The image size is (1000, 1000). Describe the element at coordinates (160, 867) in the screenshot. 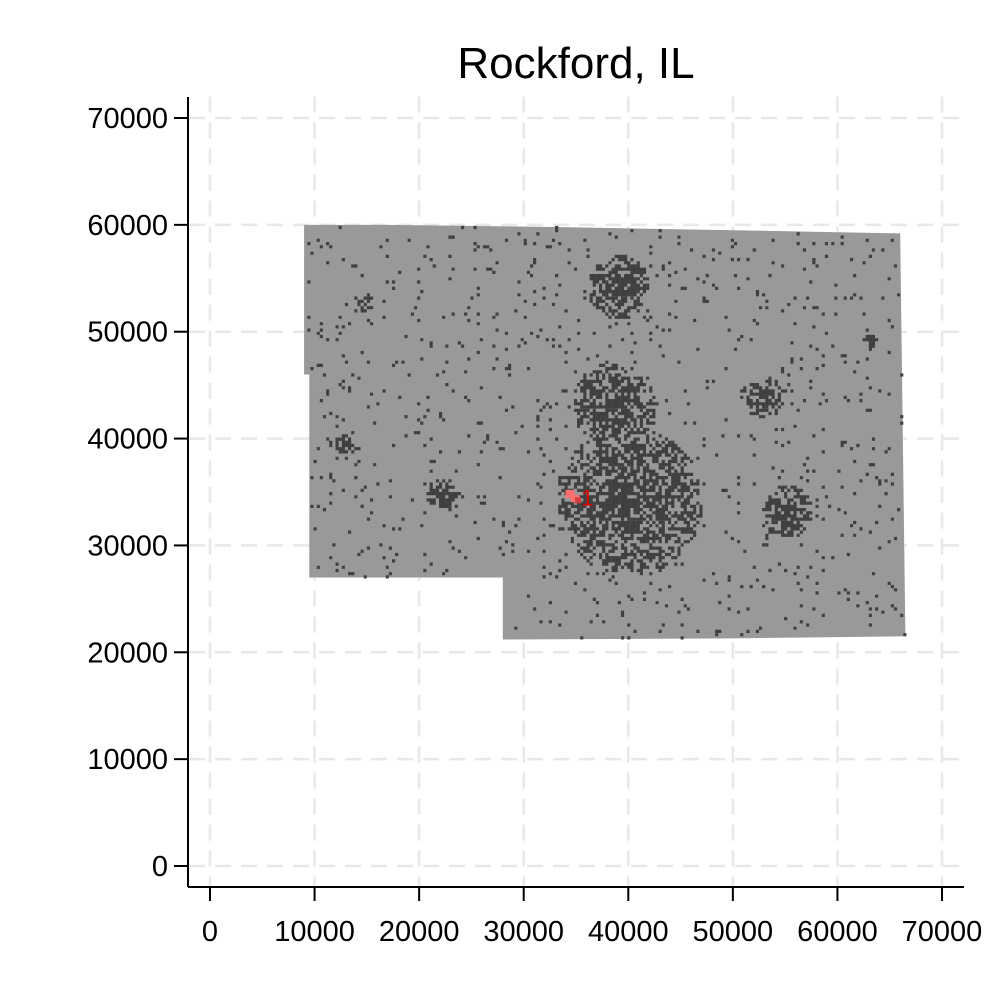

I see `y-tick-label: 0` at that location.